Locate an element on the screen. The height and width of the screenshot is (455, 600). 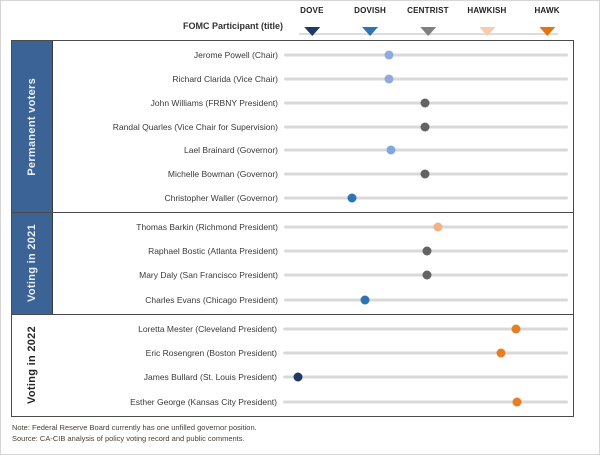
participant-row: Mary Daly (San Francisco President) is located at coordinates (313, 275).